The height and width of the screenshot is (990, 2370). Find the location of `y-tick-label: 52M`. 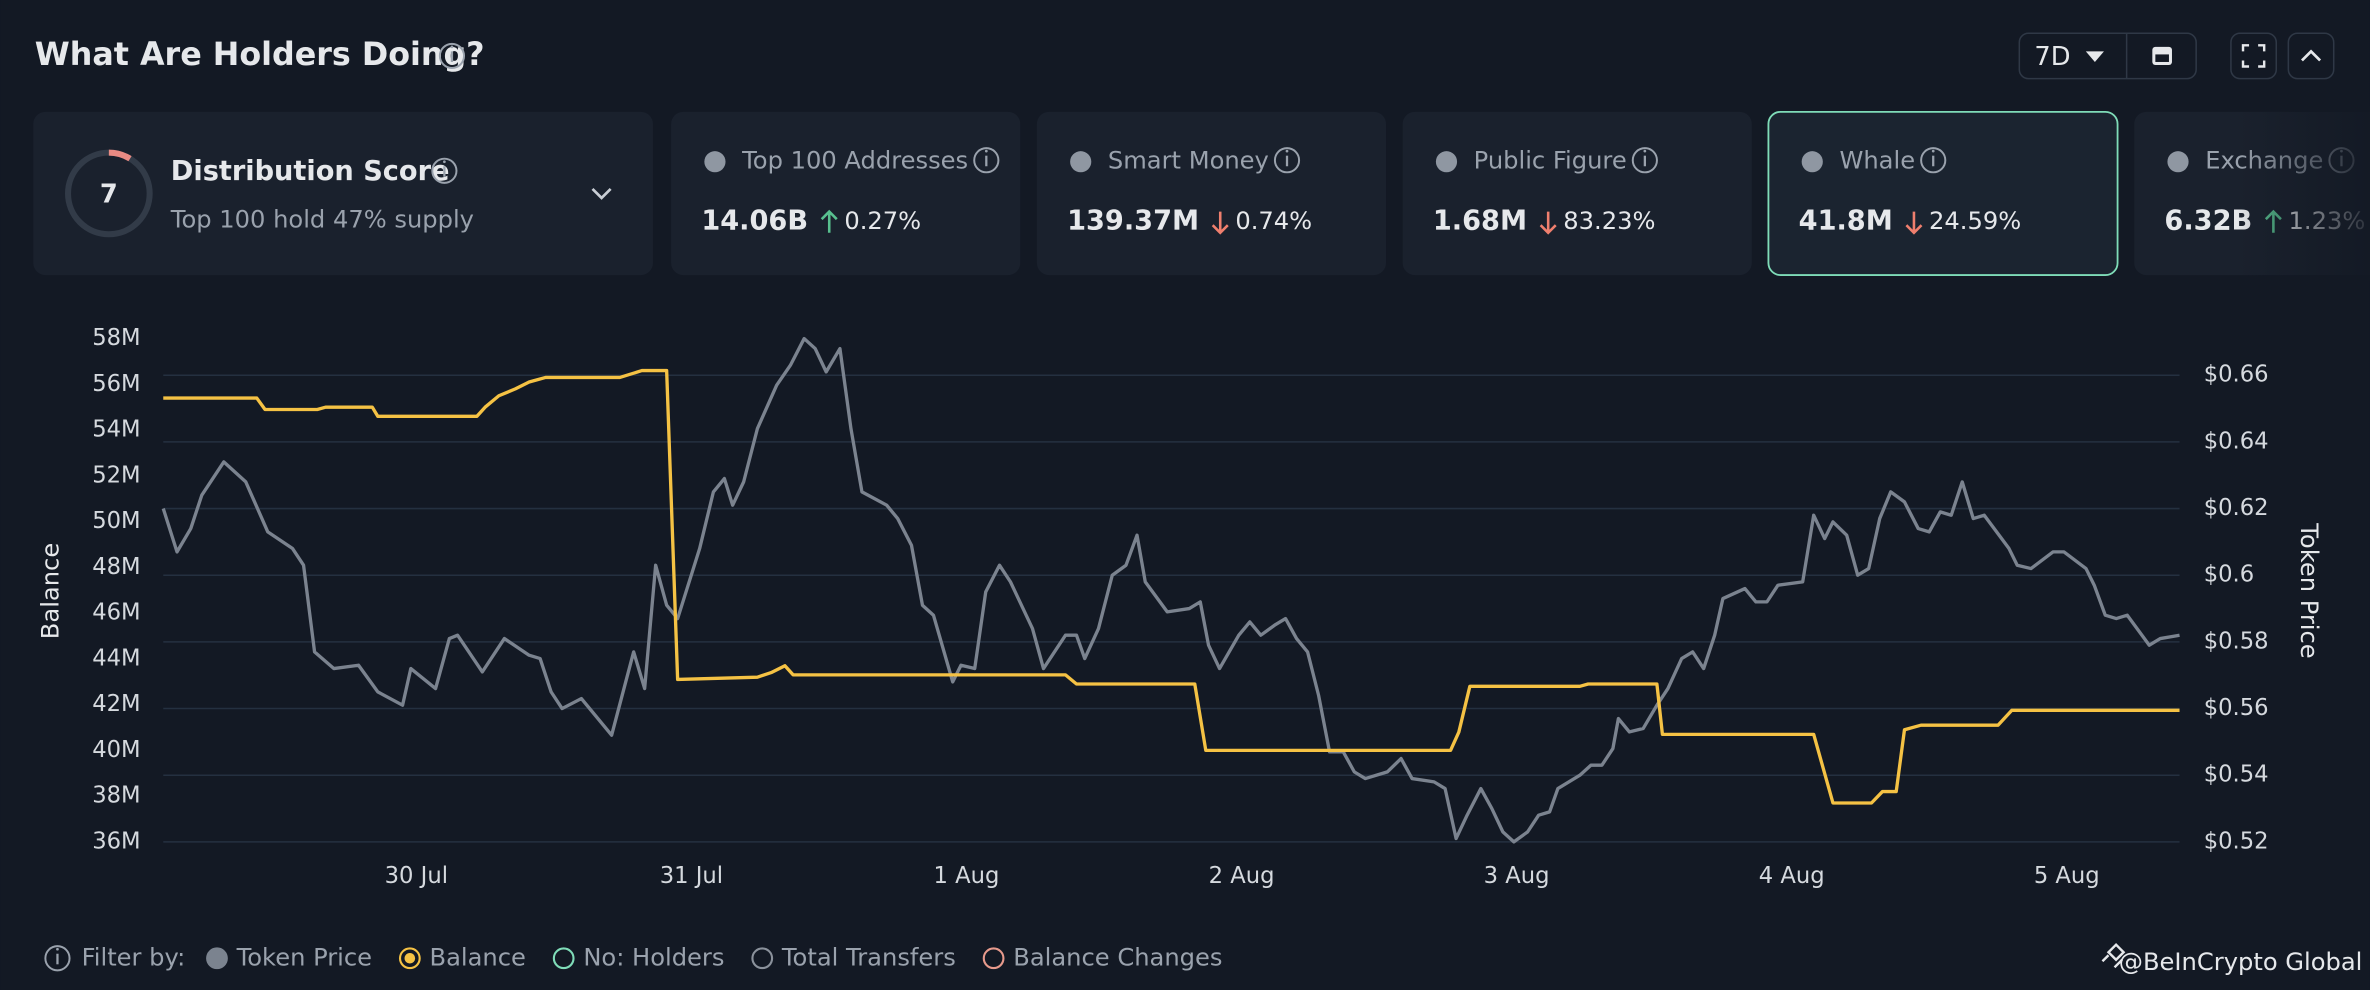

y-tick-label: 52M is located at coordinates (116, 475).